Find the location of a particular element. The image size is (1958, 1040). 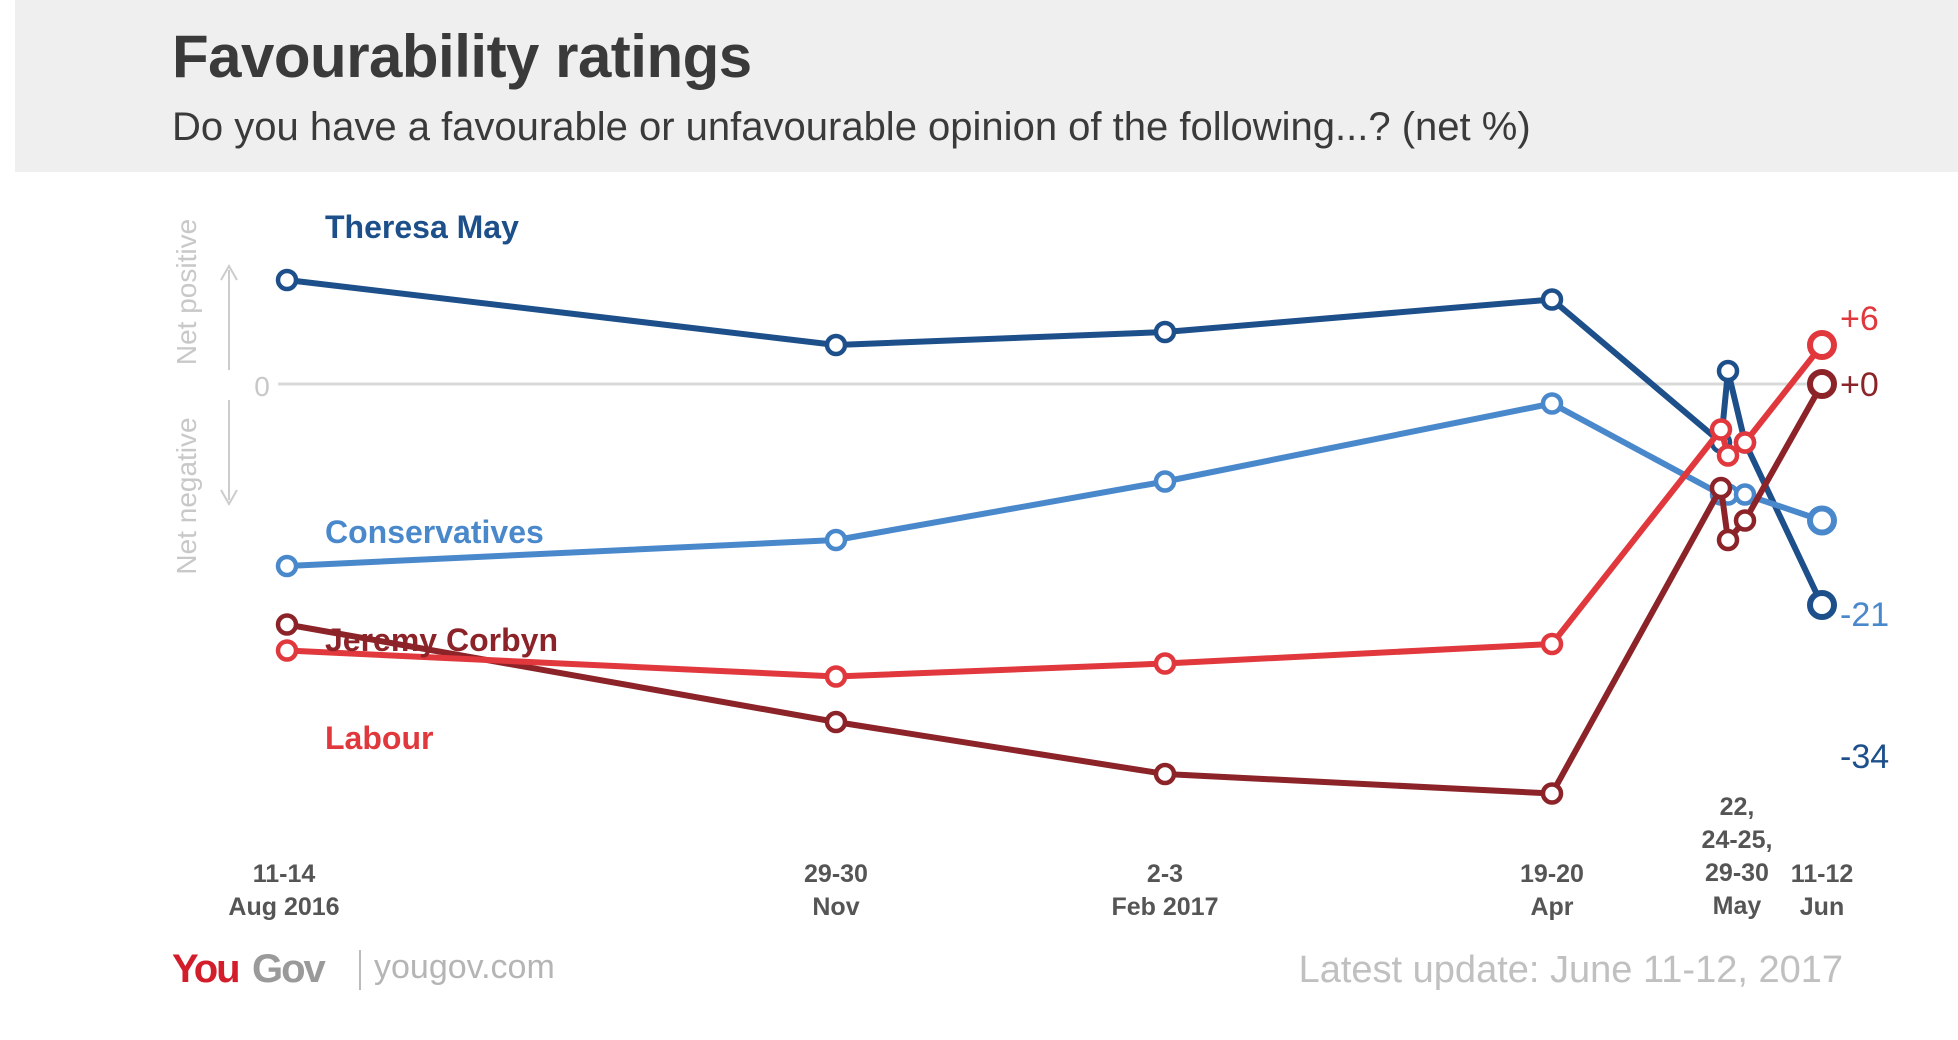

series-theresa-may-end-label: -34 is located at coordinates (1864, 757).